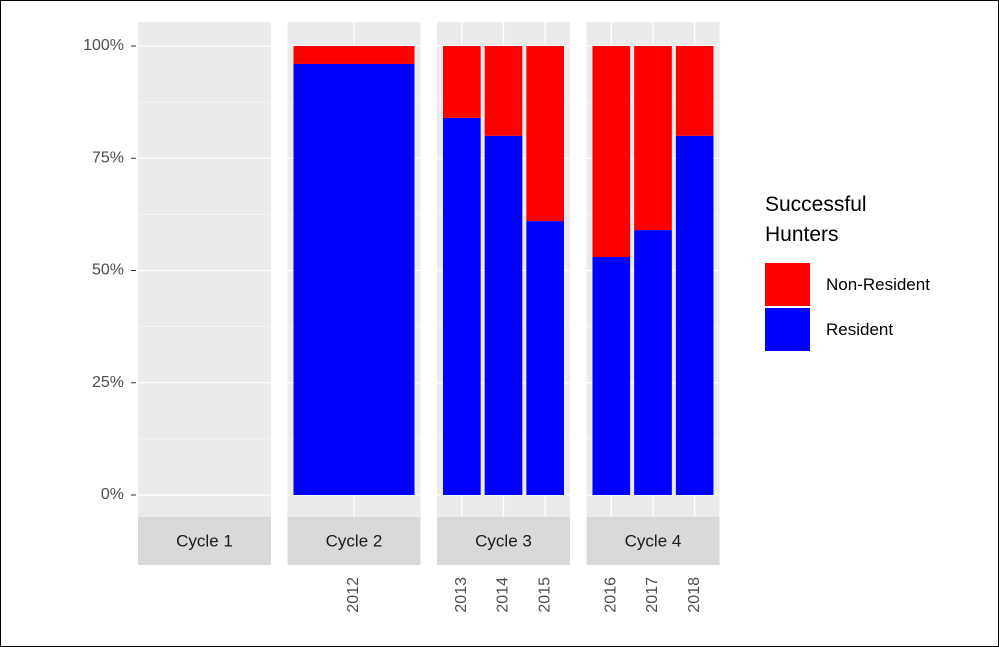  I want to click on y-tick-label: 100%, so click(103, 45).